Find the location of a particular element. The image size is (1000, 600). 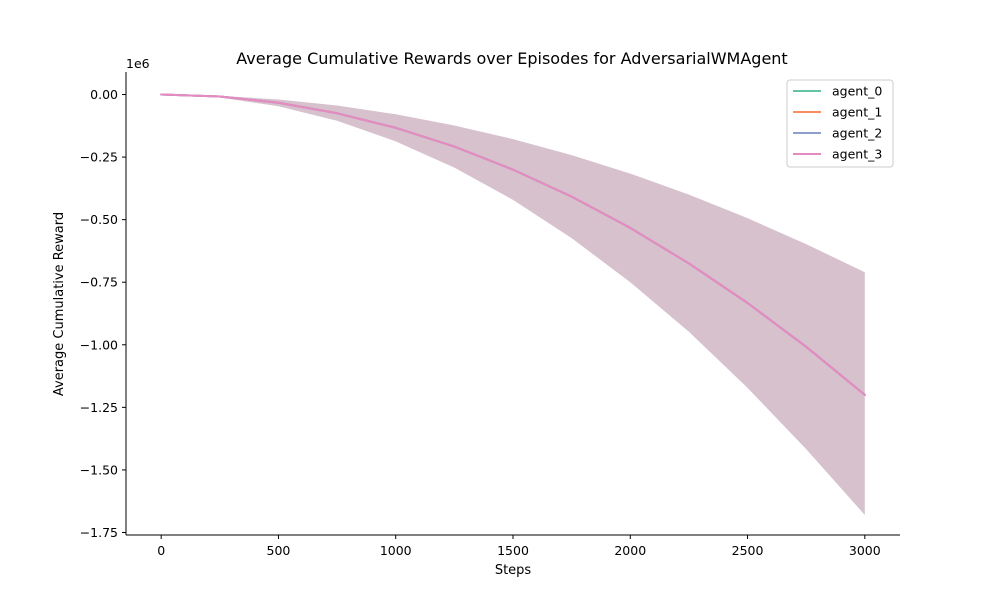

x-tick-label: 0 is located at coordinates (161, 550).